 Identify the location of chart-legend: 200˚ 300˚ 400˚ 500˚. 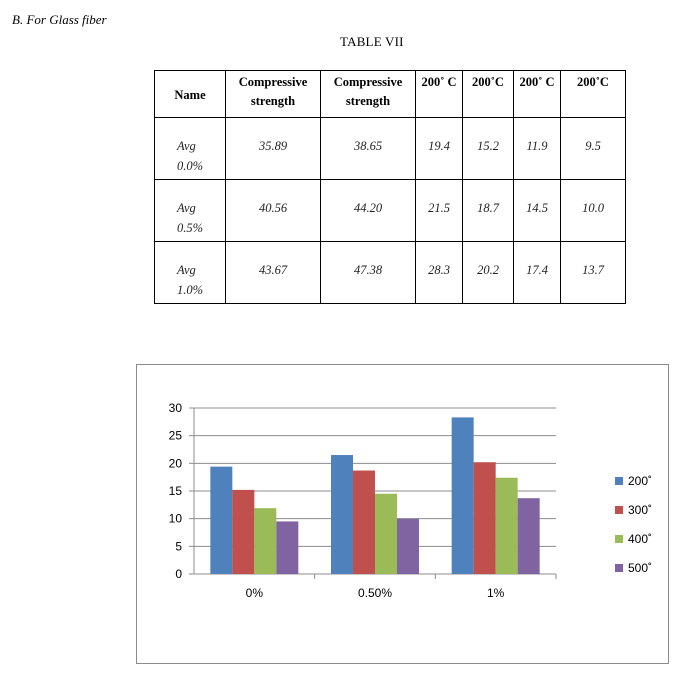
(633, 524).